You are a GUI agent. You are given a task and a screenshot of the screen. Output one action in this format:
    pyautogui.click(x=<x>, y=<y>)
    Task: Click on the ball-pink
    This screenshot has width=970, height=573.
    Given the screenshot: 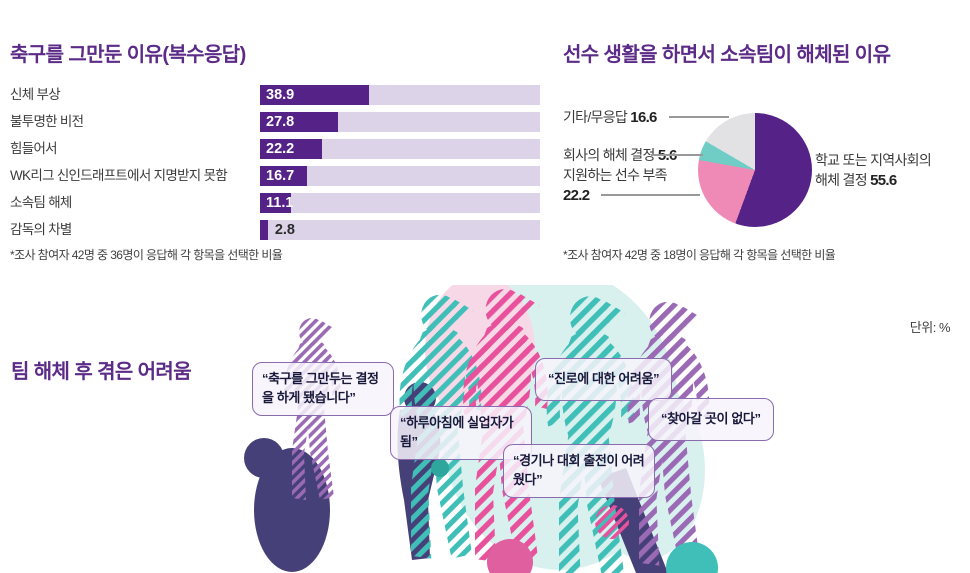 What is the action you would take?
    pyautogui.click(x=510, y=556)
    